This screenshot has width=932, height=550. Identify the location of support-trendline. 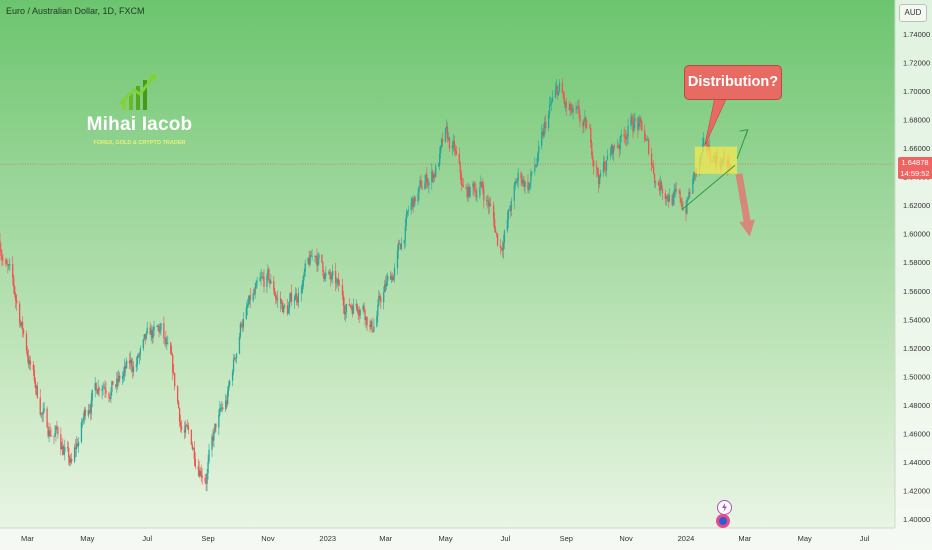
(708, 187).